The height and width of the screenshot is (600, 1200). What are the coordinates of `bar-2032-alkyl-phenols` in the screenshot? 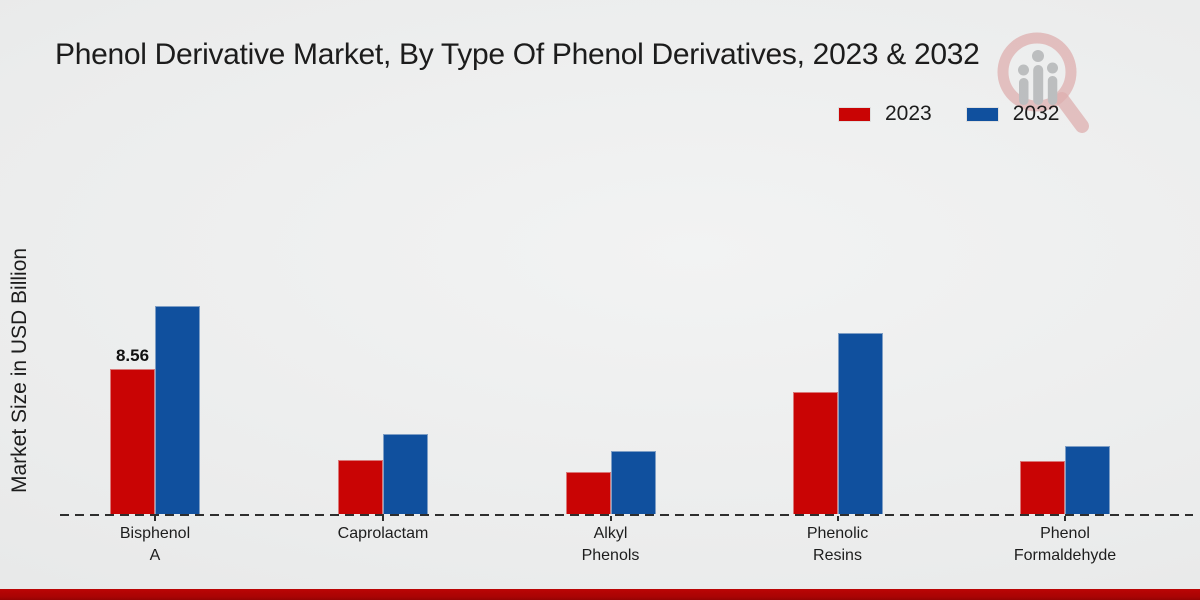 It's located at (633, 482).